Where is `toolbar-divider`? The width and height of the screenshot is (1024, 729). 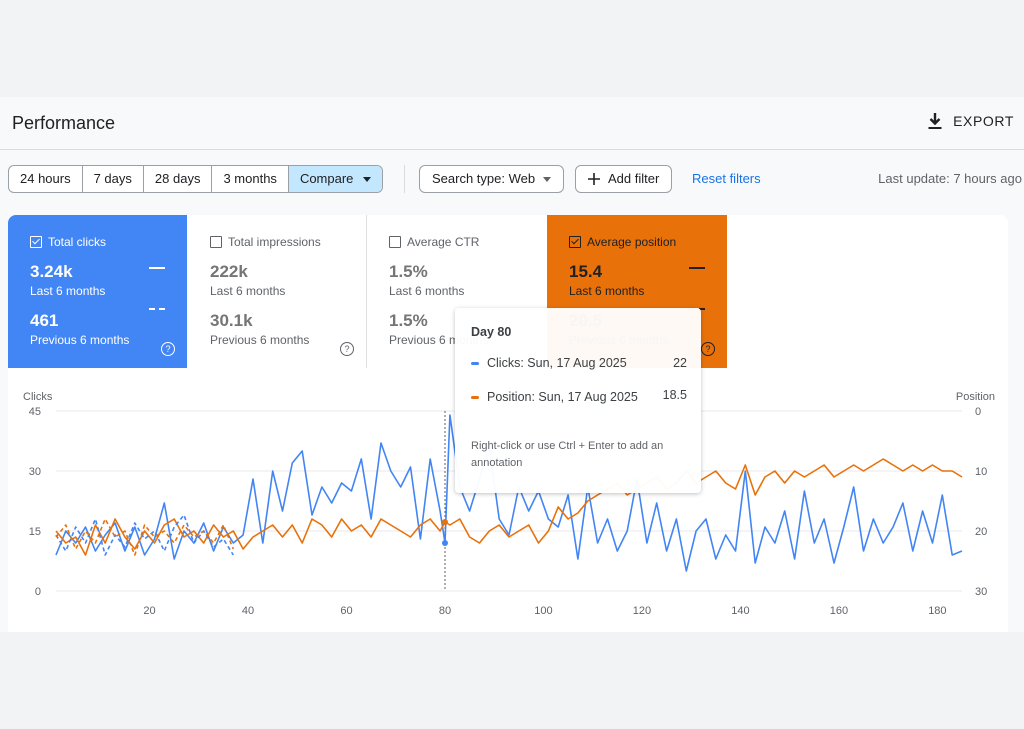
toolbar-divider is located at coordinates (404, 179).